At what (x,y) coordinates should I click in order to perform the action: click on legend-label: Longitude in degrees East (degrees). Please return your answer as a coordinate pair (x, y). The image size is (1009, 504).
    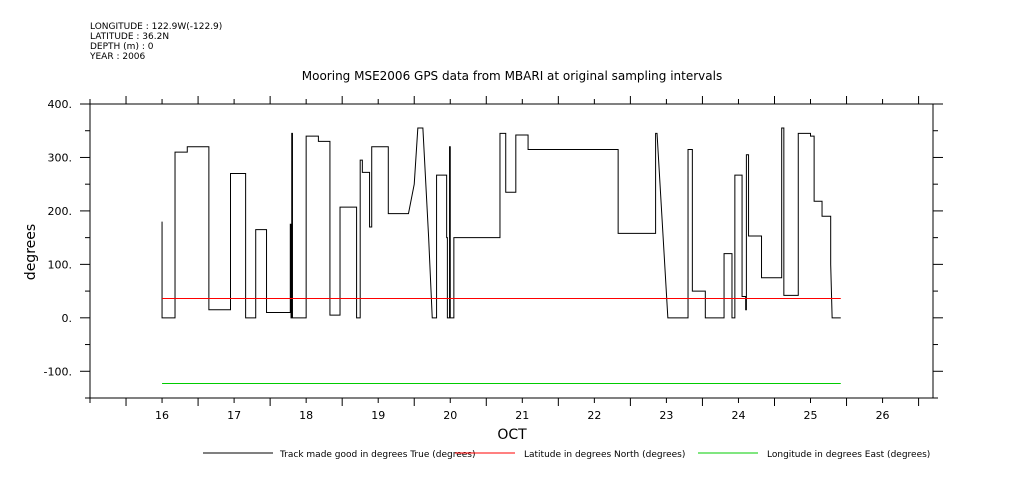
    Looking at the image, I should click on (848, 455).